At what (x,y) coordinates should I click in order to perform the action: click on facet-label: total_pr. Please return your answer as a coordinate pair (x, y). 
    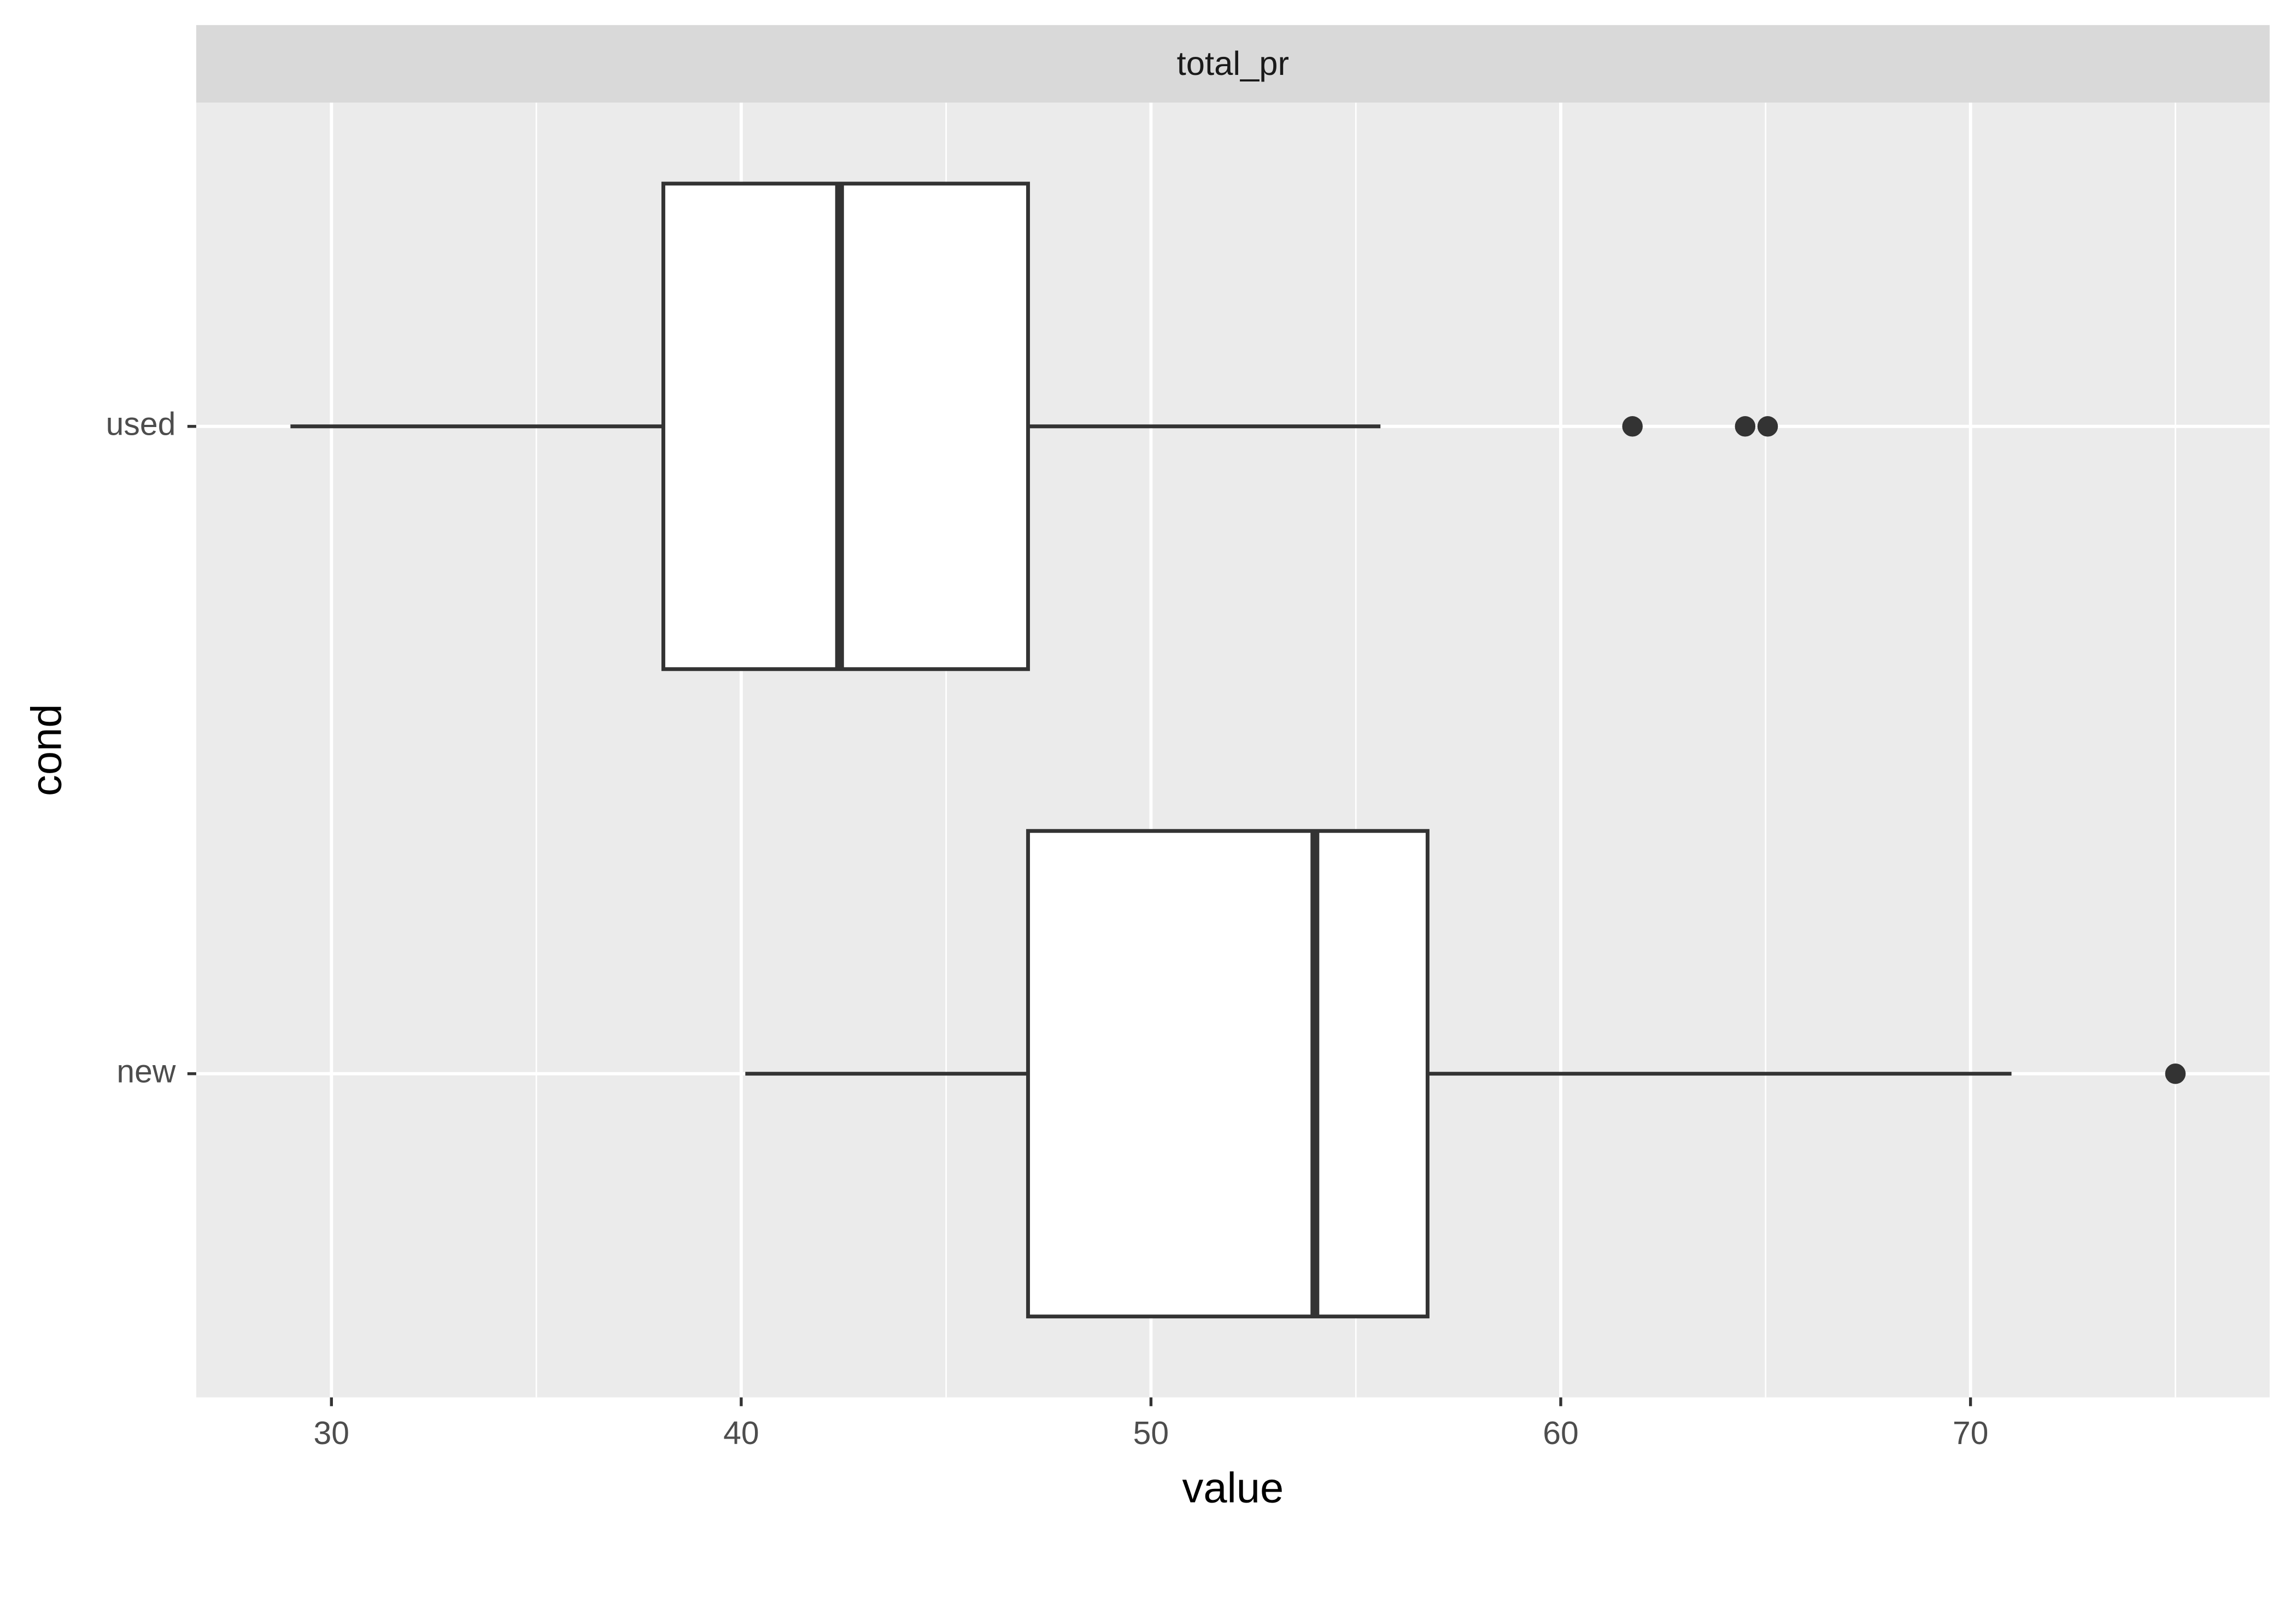
    Looking at the image, I should click on (1233, 64).